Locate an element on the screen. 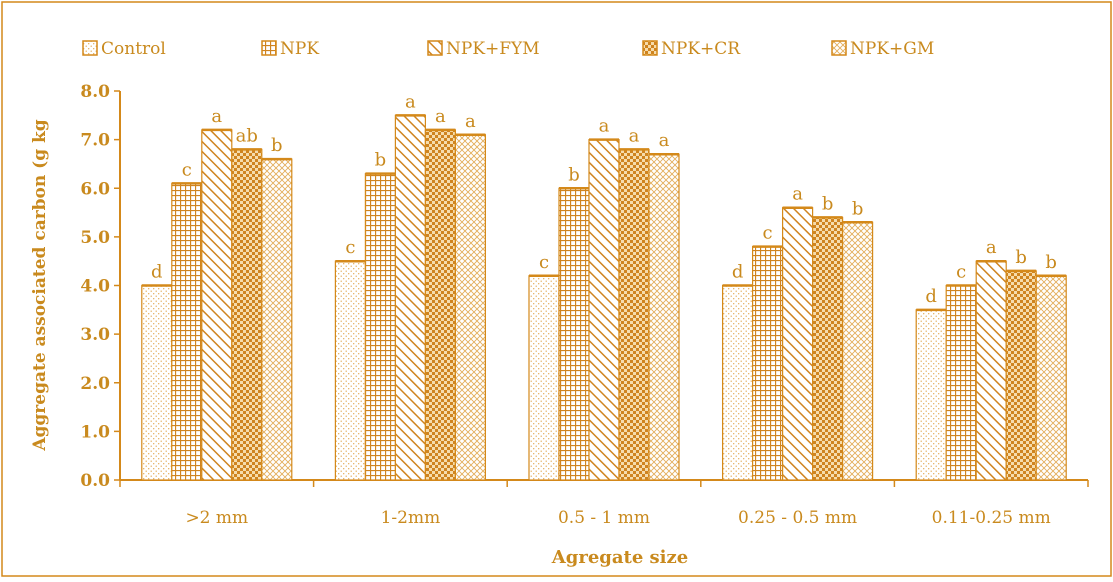 The width and height of the screenshot is (1113, 582). x-tick-label: 0.5 - 1 mm is located at coordinates (604, 518).